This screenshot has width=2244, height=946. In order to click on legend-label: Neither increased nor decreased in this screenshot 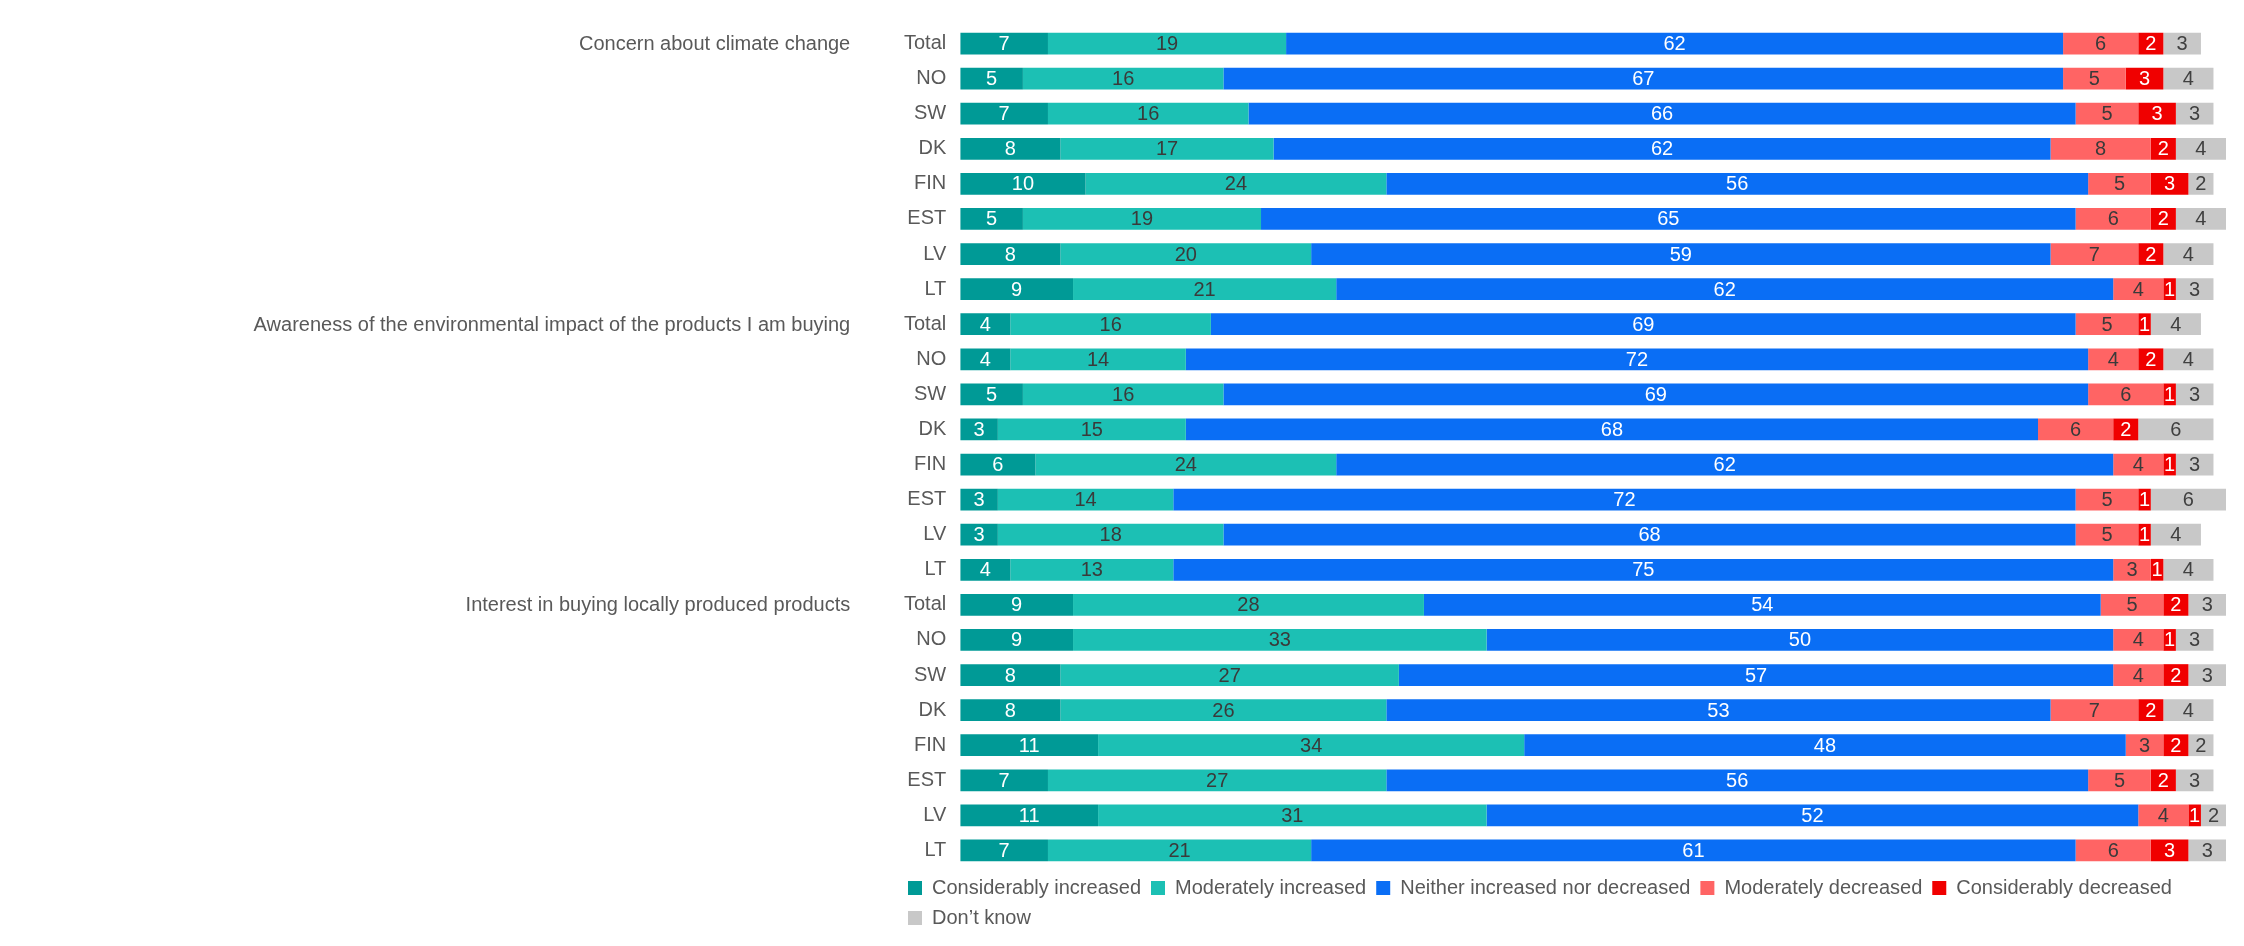, I will do `click(1545, 886)`.